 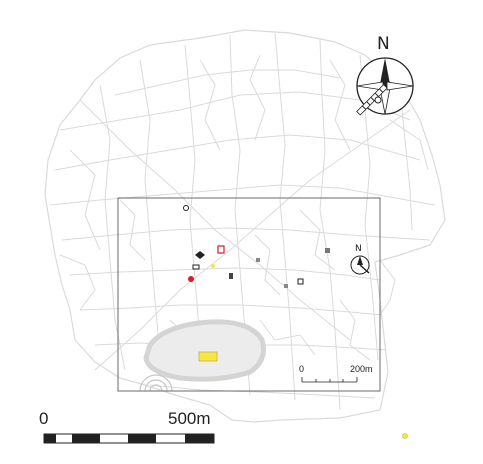 I want to click on poi-marker-square, so click(x=231, y=276).